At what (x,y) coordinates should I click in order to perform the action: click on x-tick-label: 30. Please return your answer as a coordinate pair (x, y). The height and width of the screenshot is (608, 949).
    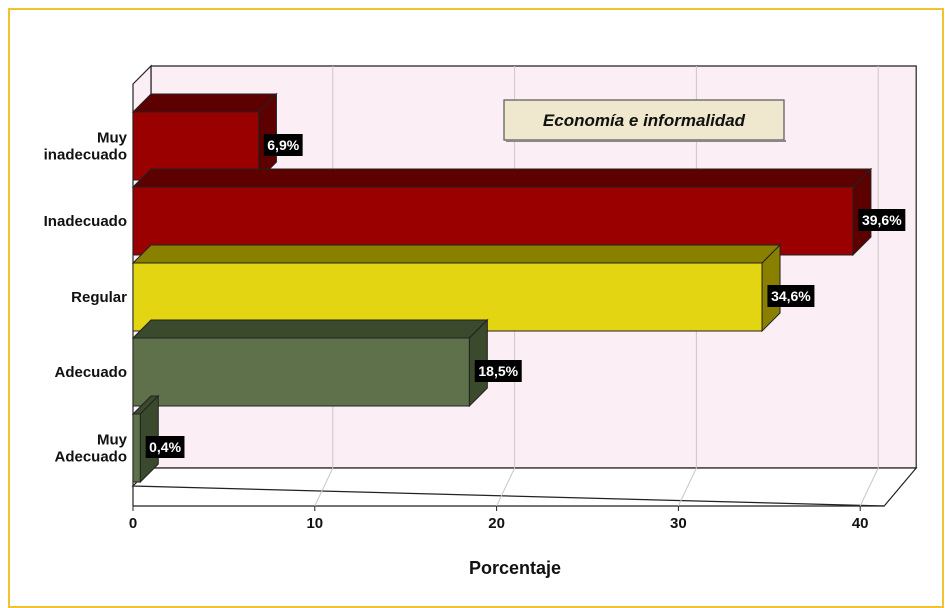
    Looking at the image, I should click on (678, 523).